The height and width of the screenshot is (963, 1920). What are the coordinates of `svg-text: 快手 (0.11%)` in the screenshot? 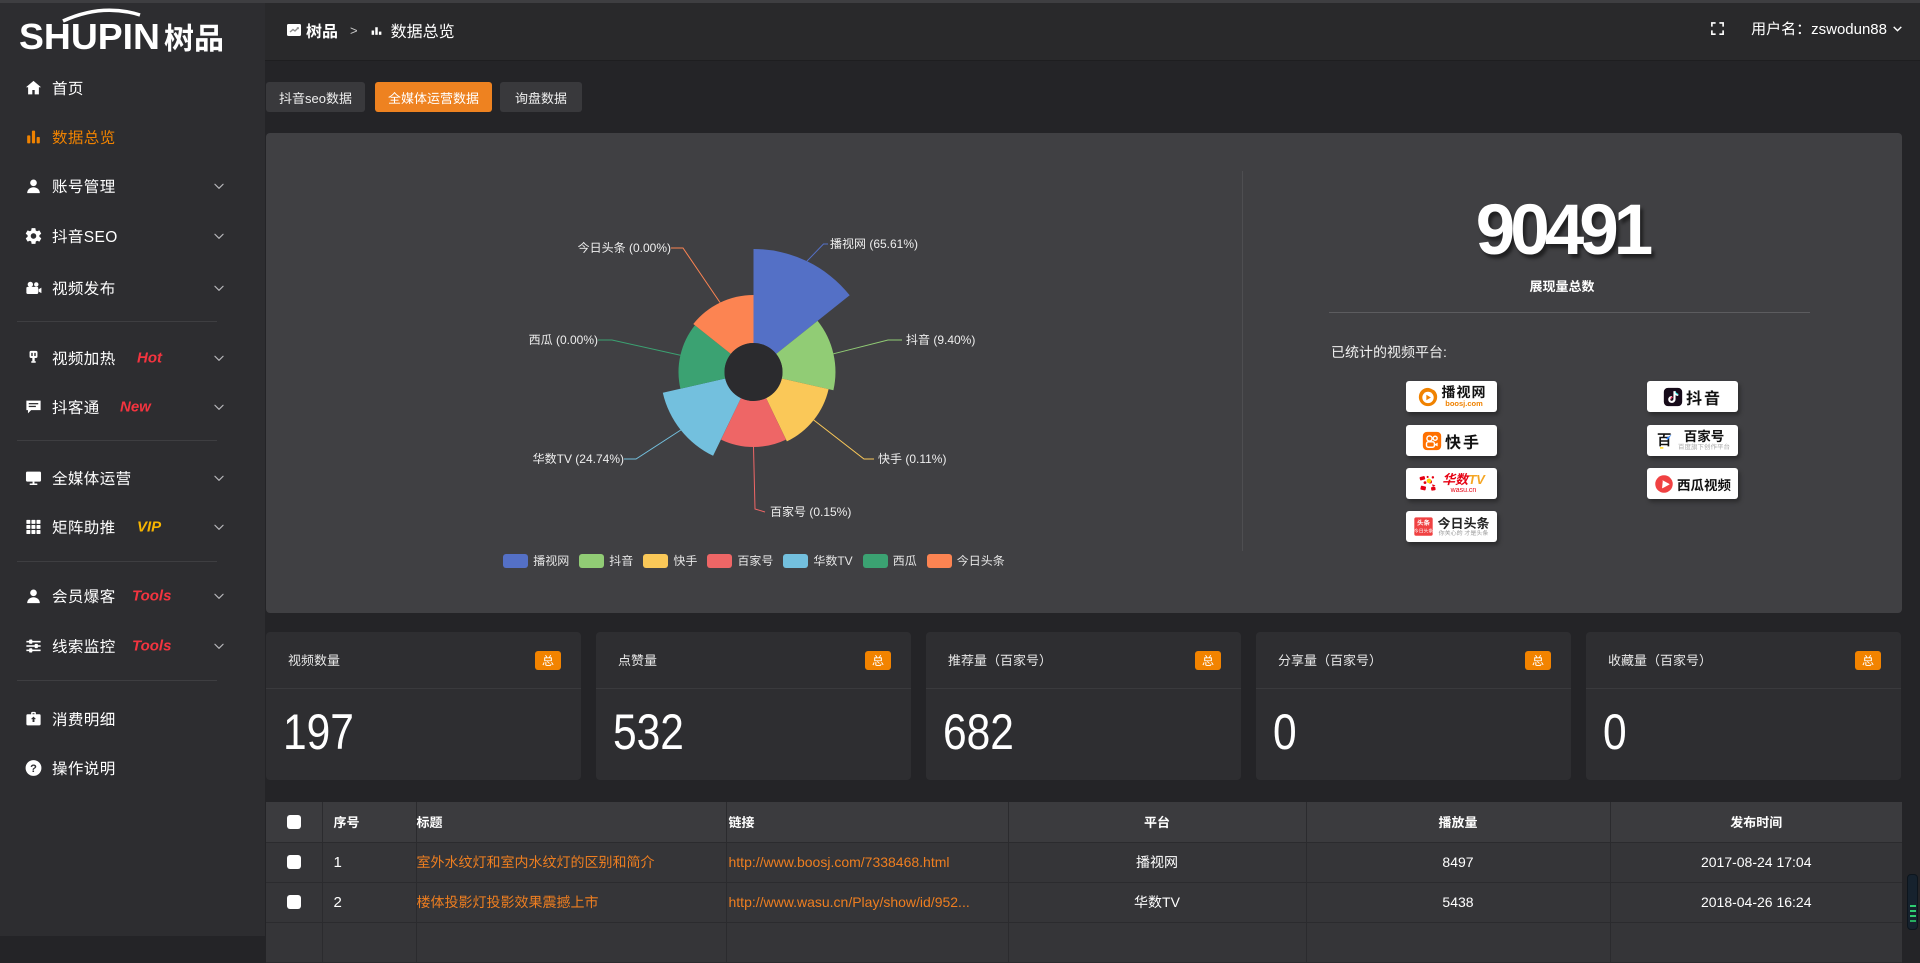 It's located at (912, 459).